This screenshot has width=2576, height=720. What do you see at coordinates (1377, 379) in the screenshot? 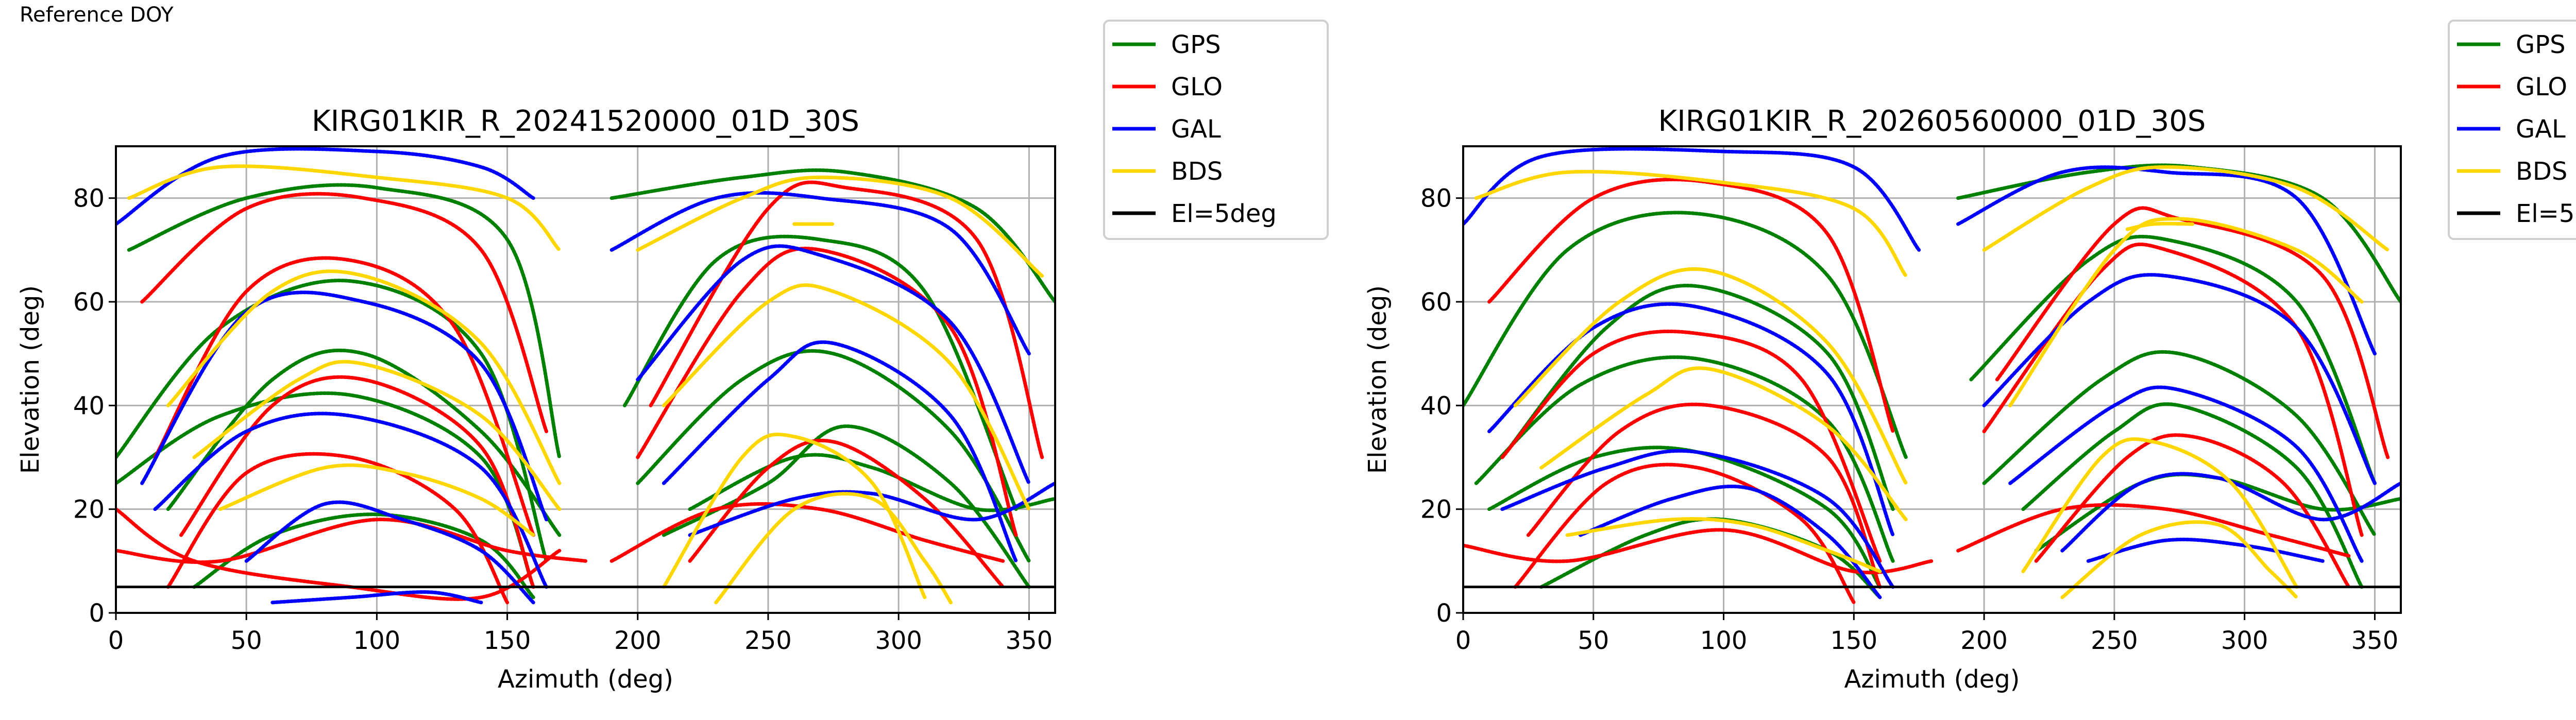
I see `y-axis-label: Elevation (deg)` at bounding box center [1377, 379].